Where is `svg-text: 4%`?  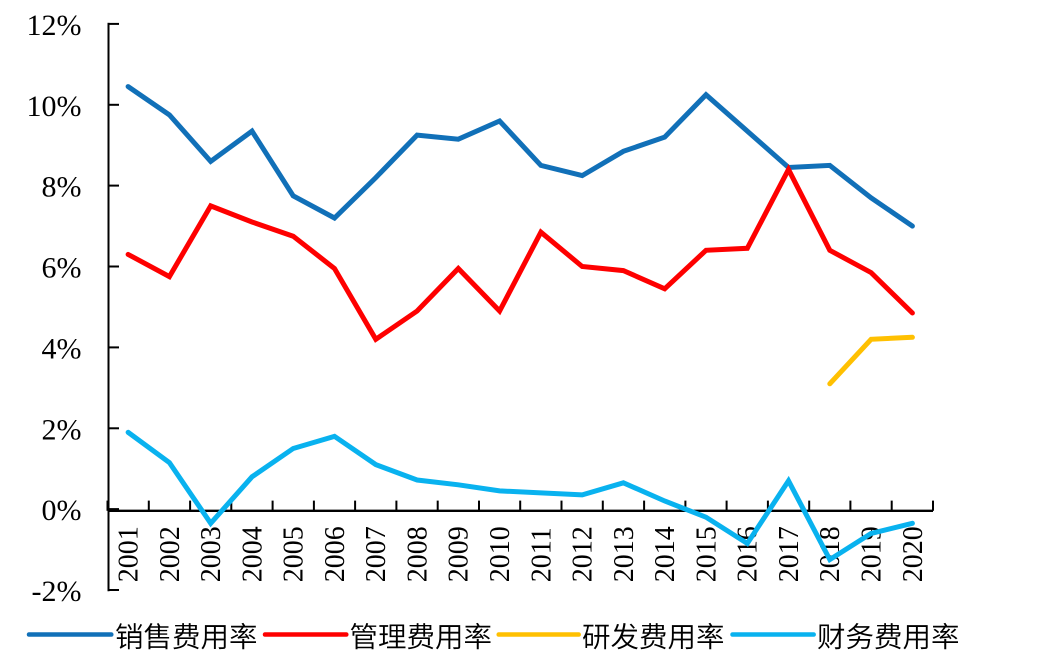 svg-text: 4% is located at coordinates (62, 348).